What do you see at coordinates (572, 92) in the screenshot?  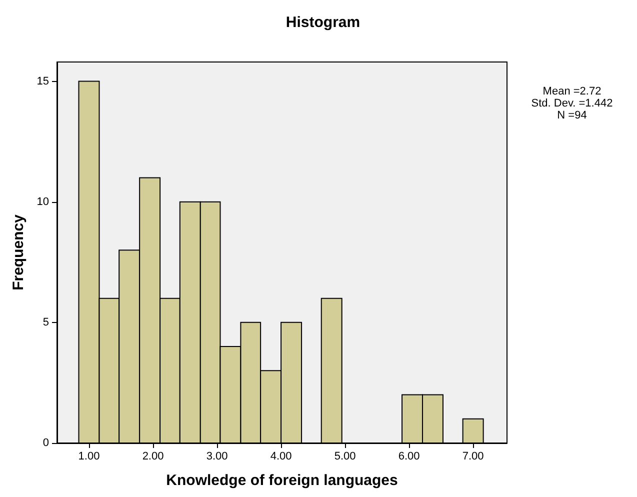 I see `text: Mean =2.72` at bounding box center [572, 92].